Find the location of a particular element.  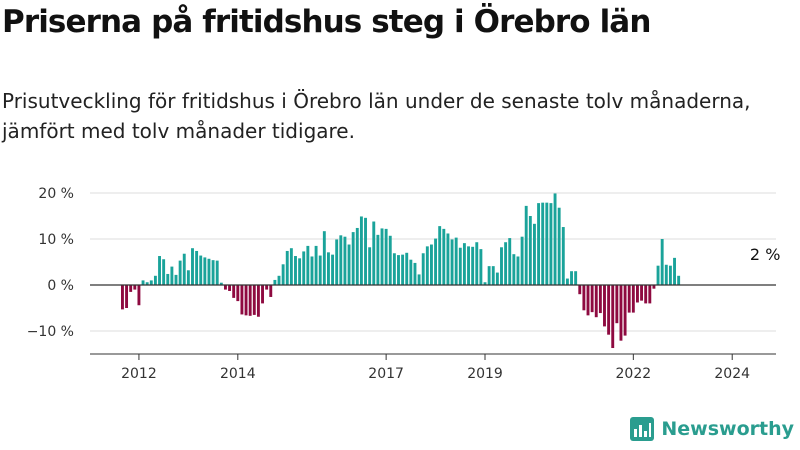

annotations: 2 % is located at coordinates (765, 254).